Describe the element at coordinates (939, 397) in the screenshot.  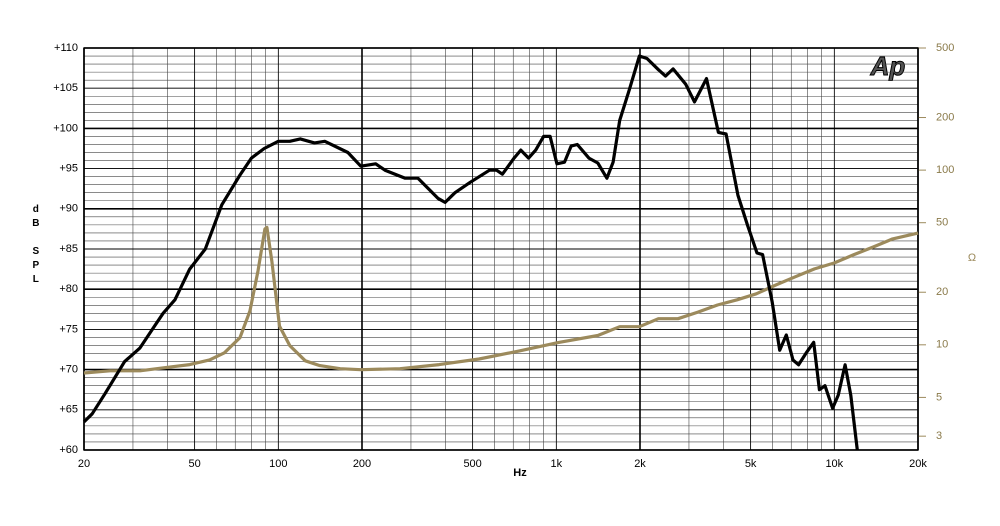
I see `y2-tick-label: 5` at that location.